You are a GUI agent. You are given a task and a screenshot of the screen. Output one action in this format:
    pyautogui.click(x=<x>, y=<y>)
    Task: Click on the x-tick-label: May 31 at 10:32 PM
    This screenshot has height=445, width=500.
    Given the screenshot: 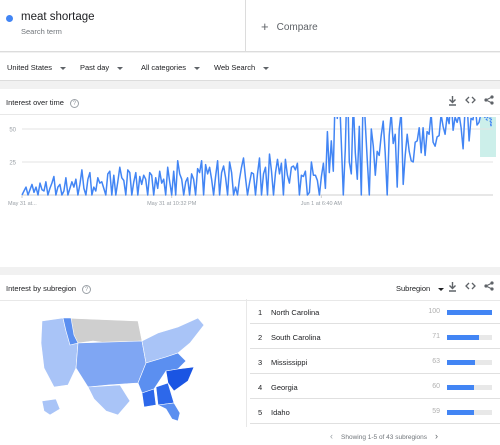 What is the action you would take?
    pyautogui.click(x=172, y=204)
    